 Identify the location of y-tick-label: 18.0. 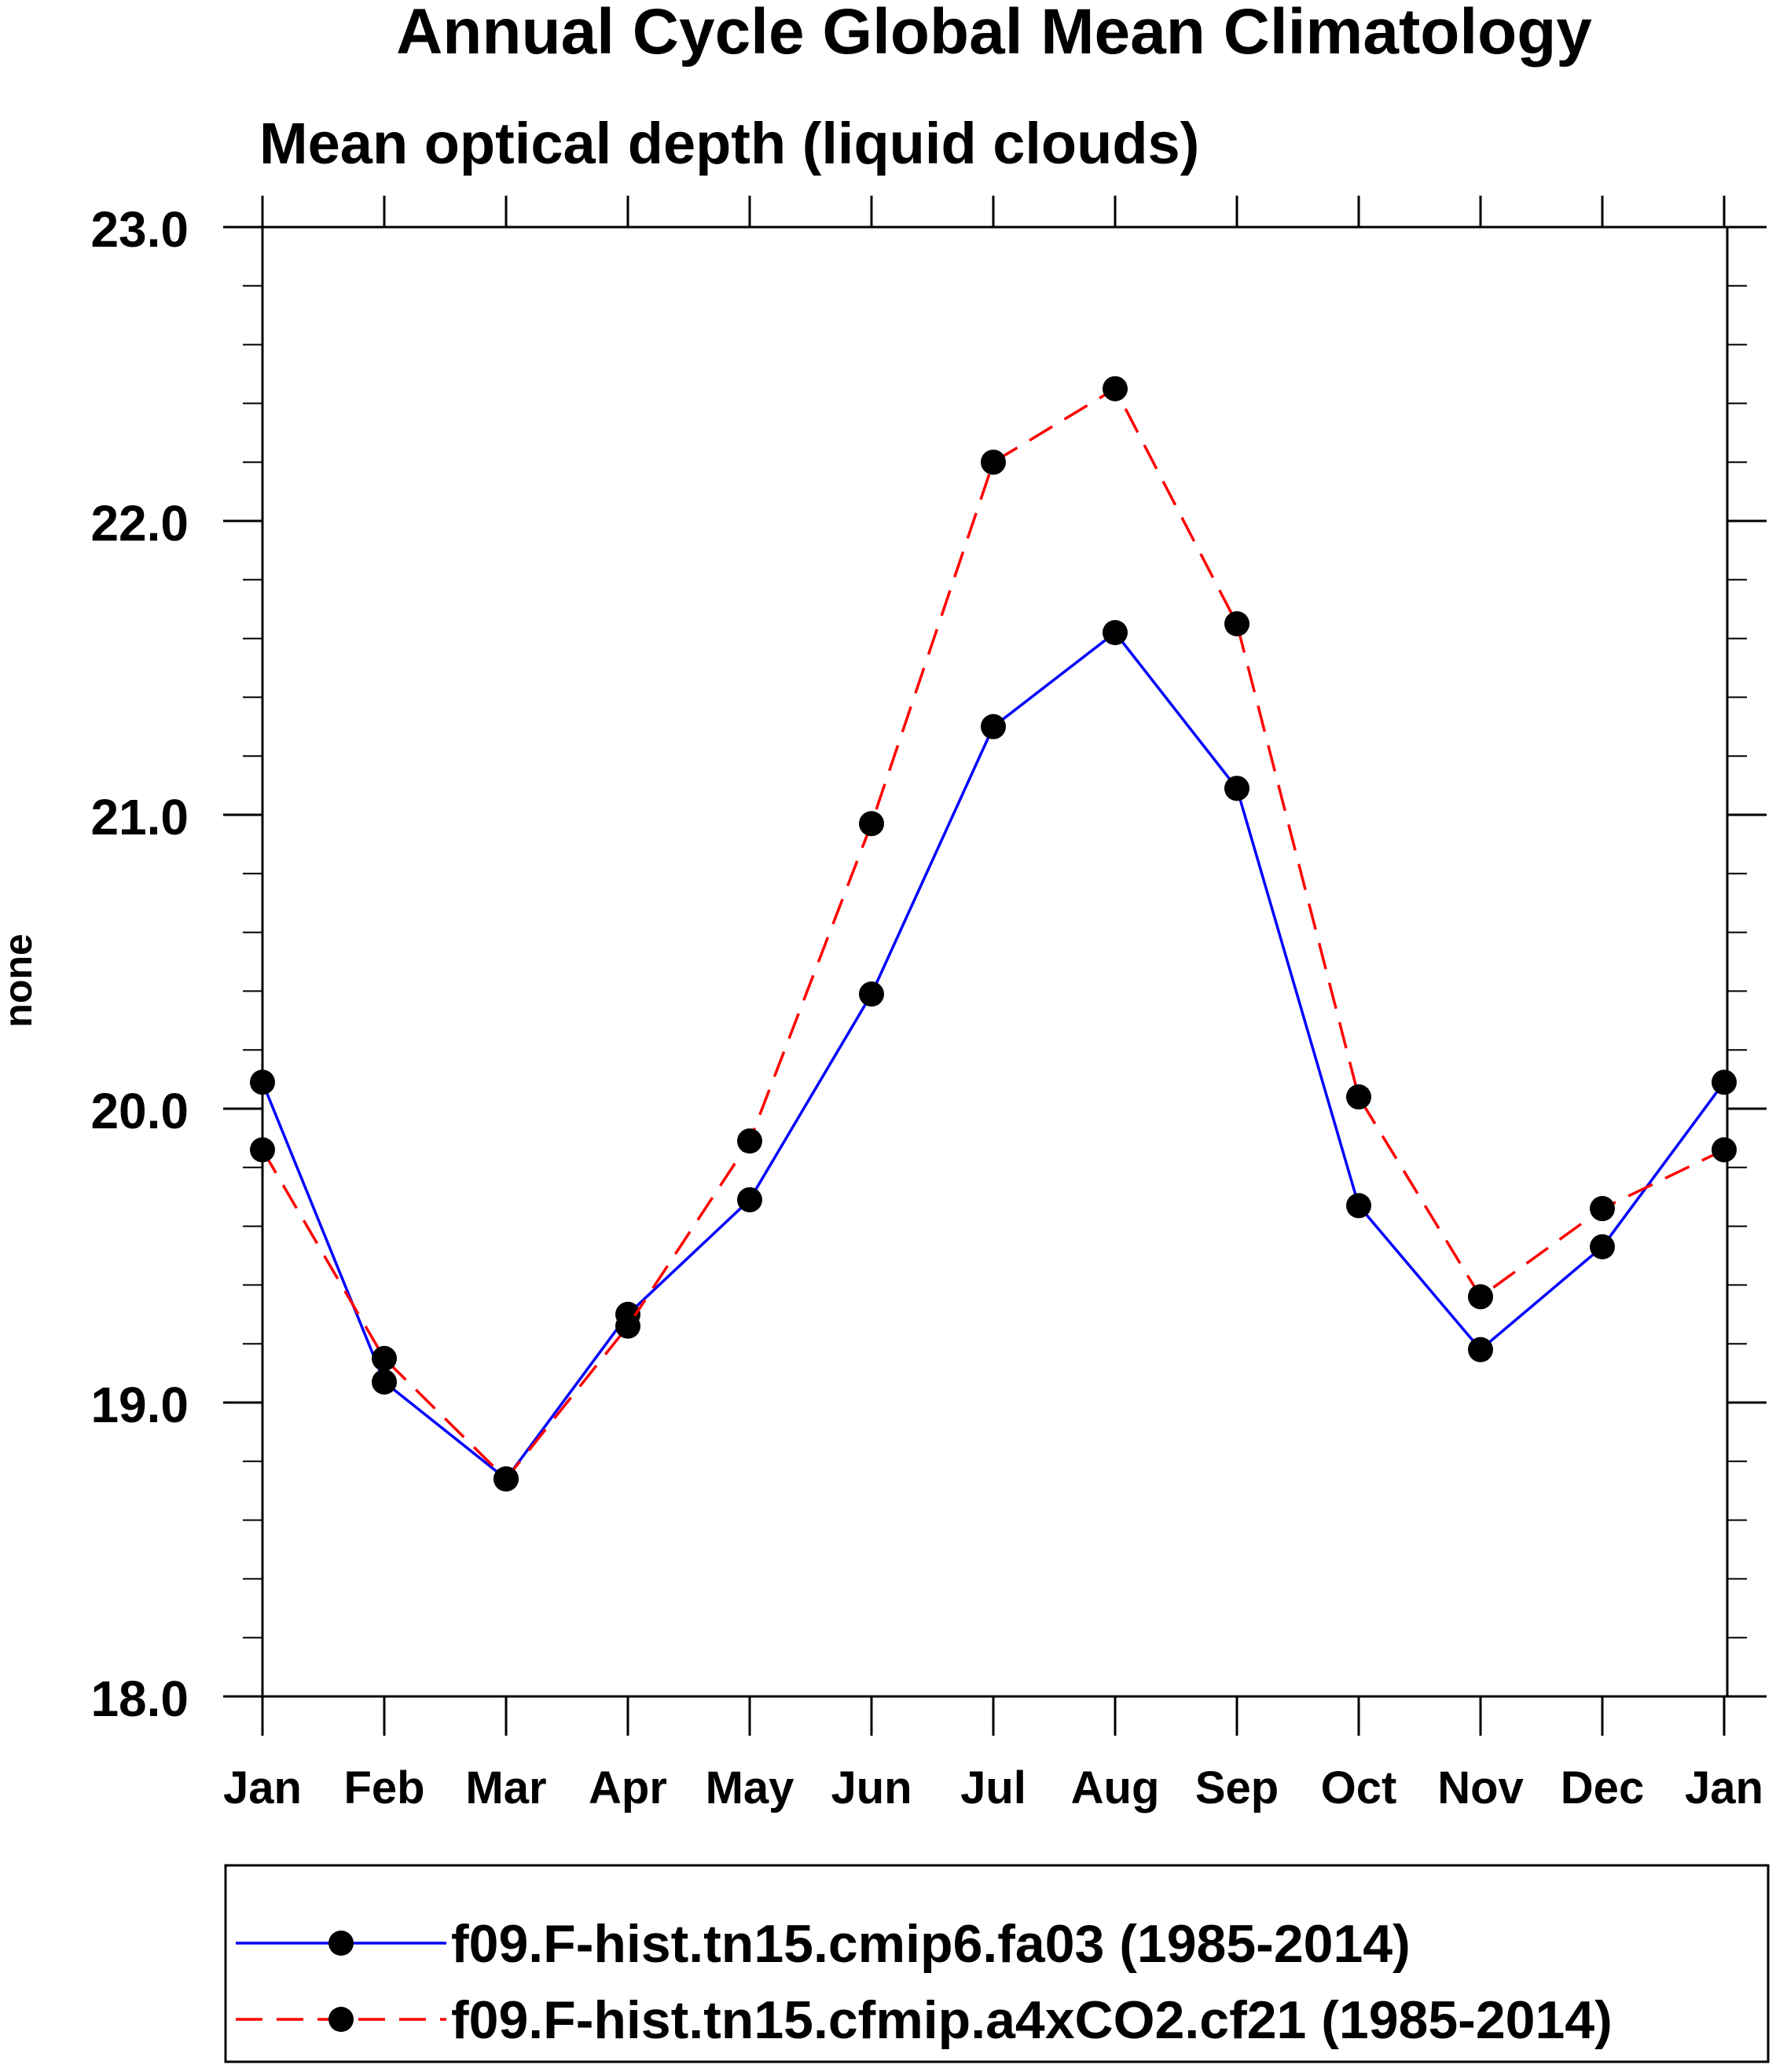
(140, 1698).